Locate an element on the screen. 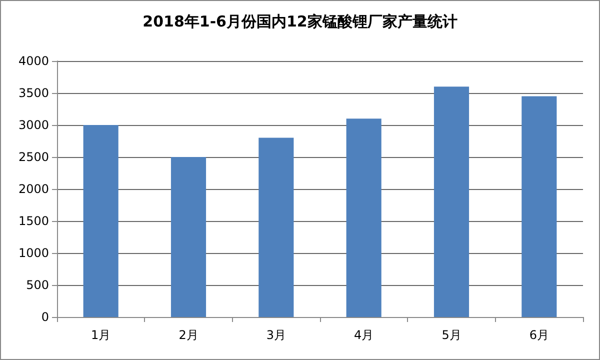  x-tick-label: 2月 is located at coordinates (188, 335).